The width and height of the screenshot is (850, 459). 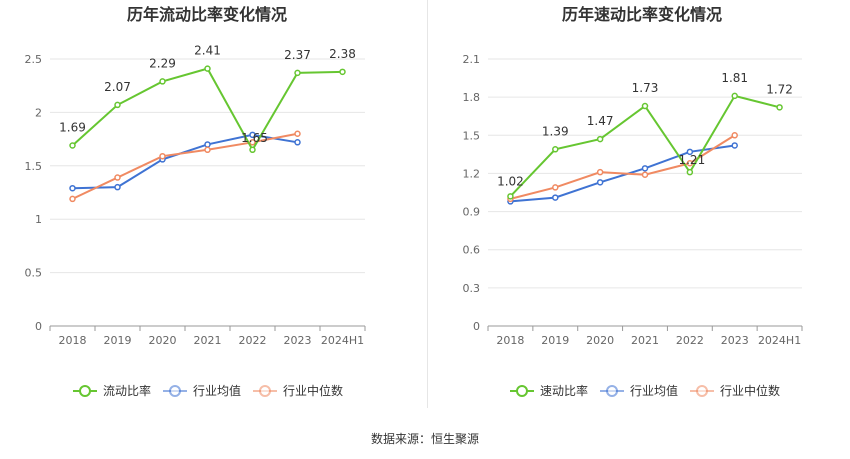 I want to click on legend-item: 速动比率, so click(x=549, y=390).